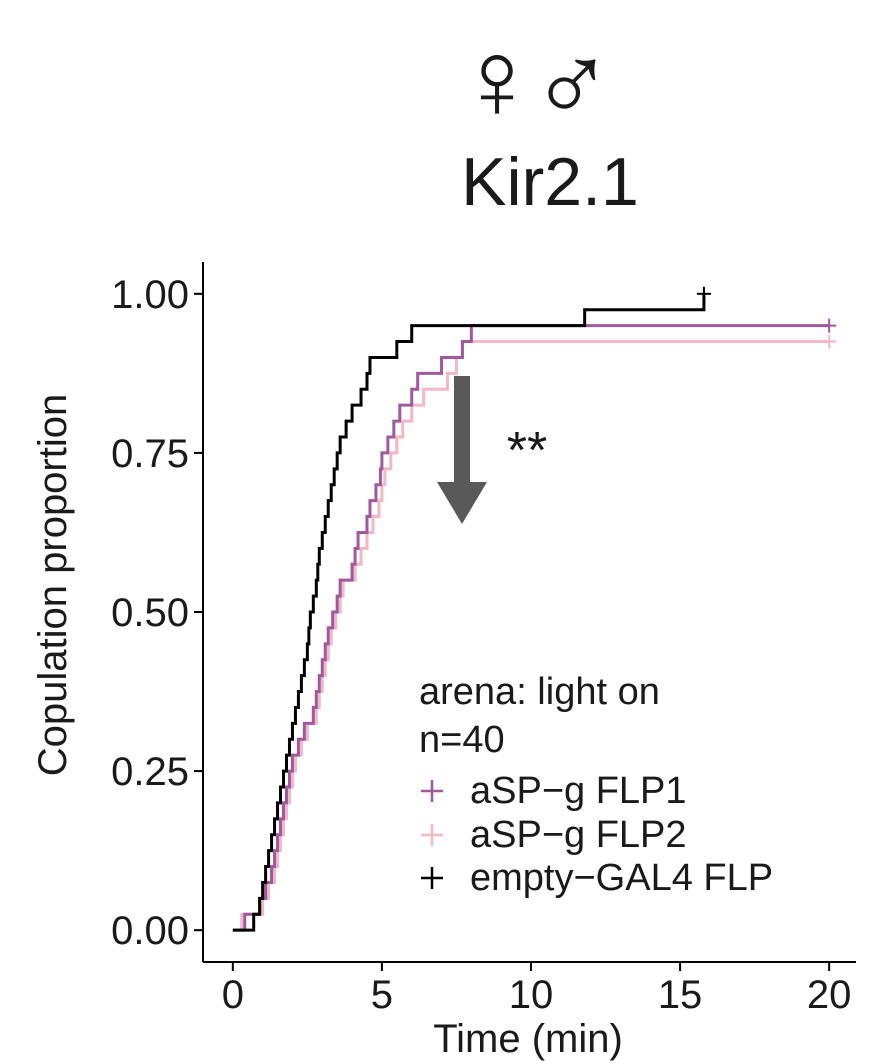 The image size is (870, 1064). I want to click on legend-label: aSP−g FLP2, so click(578, 835).